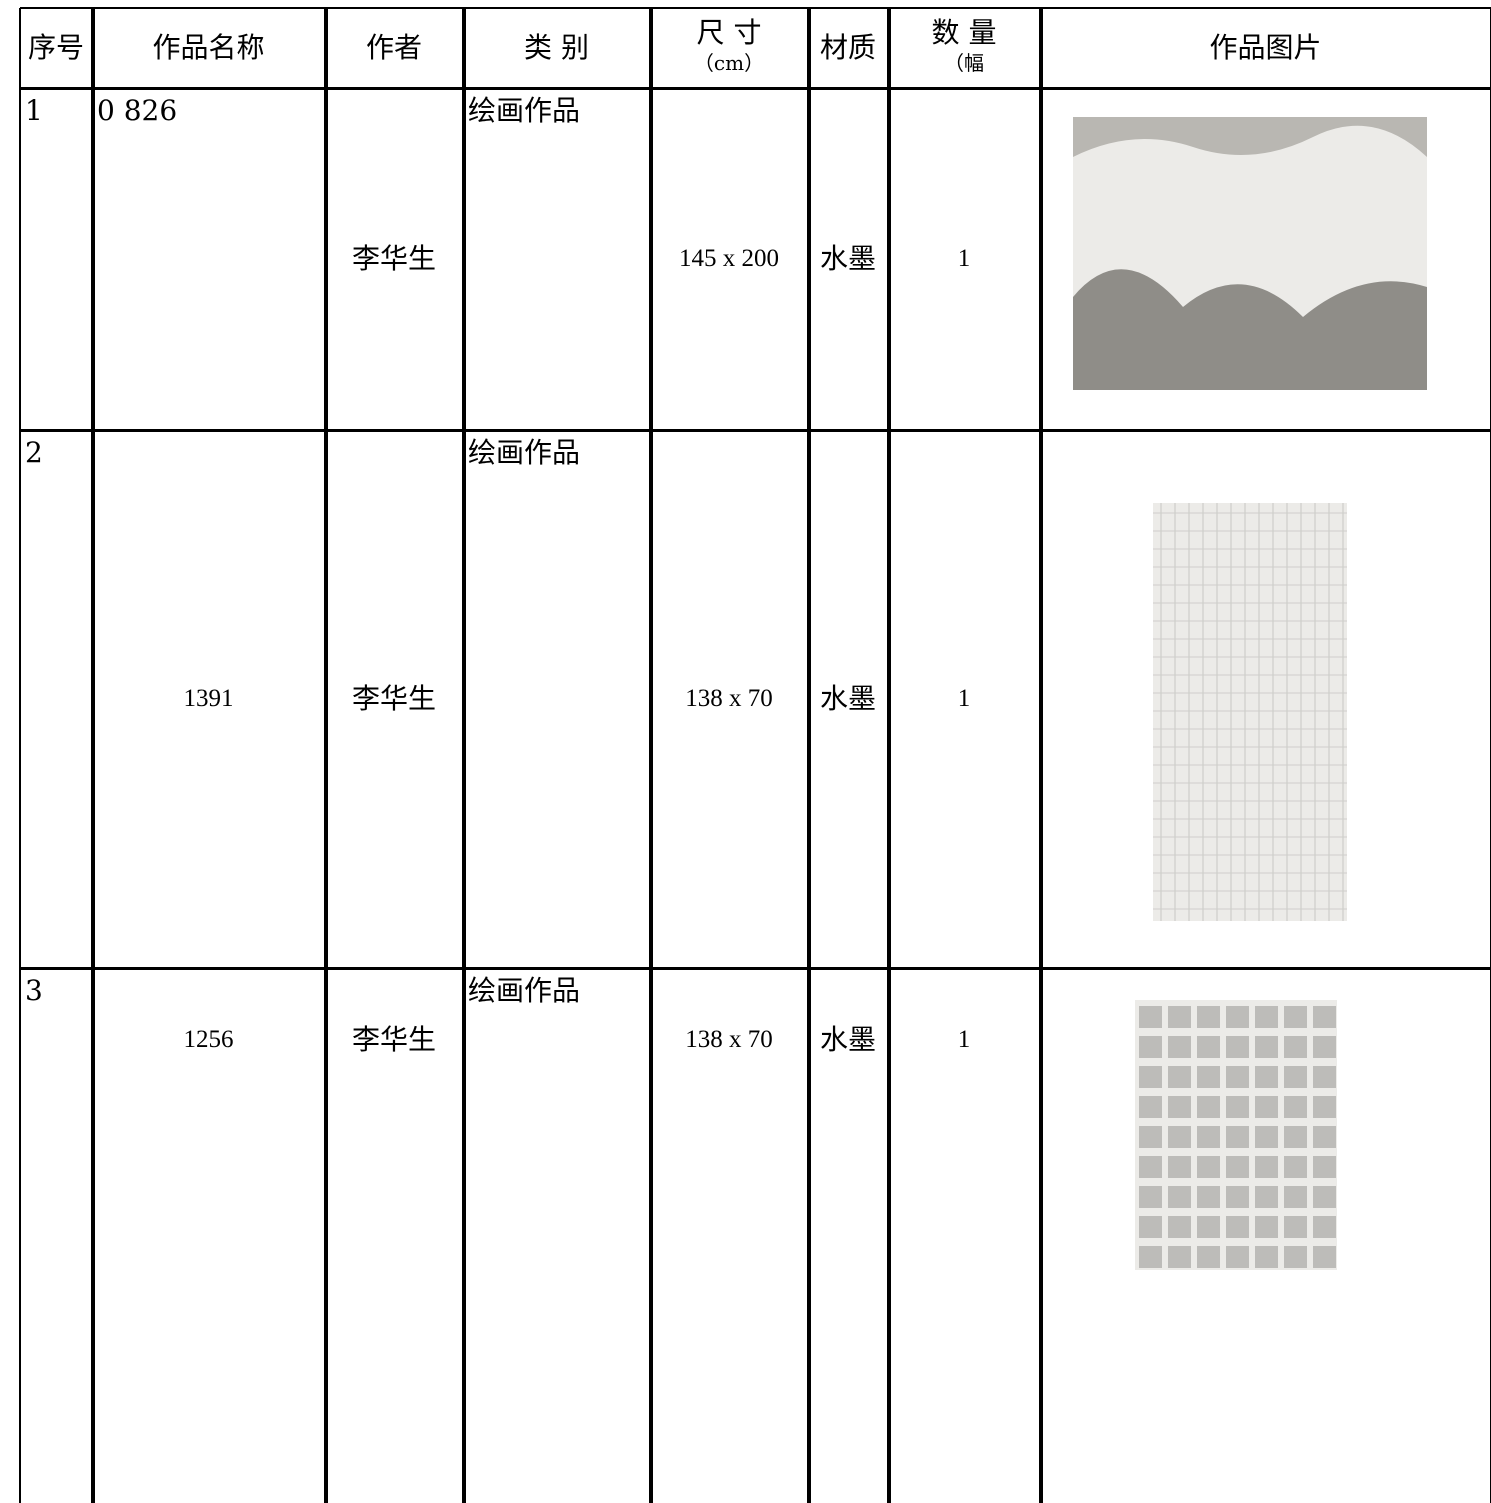  Describe the element at coordinates (34, 990) in the screenshot. I see `table-cell: 3` at that location.